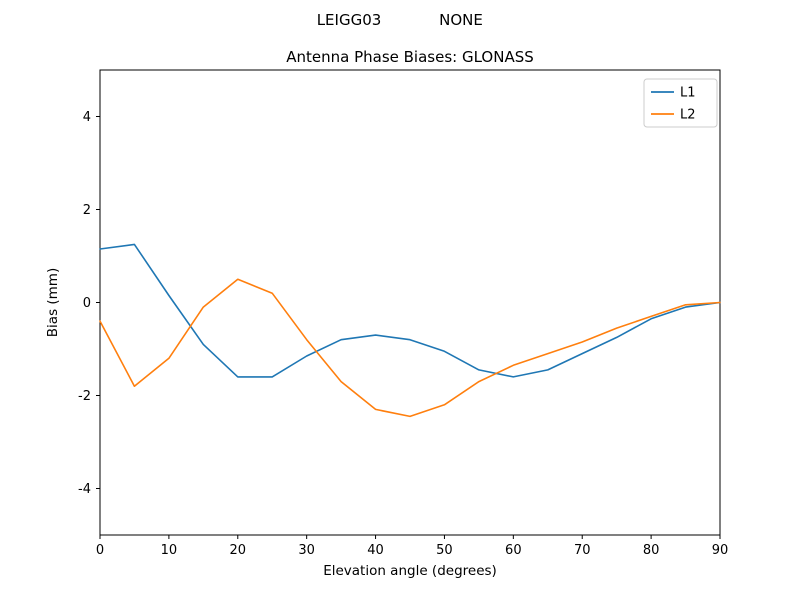  What do you see at coordinates (680, 103) in the screenshot?
I see `legend-box` at bounding box center [680, 103].